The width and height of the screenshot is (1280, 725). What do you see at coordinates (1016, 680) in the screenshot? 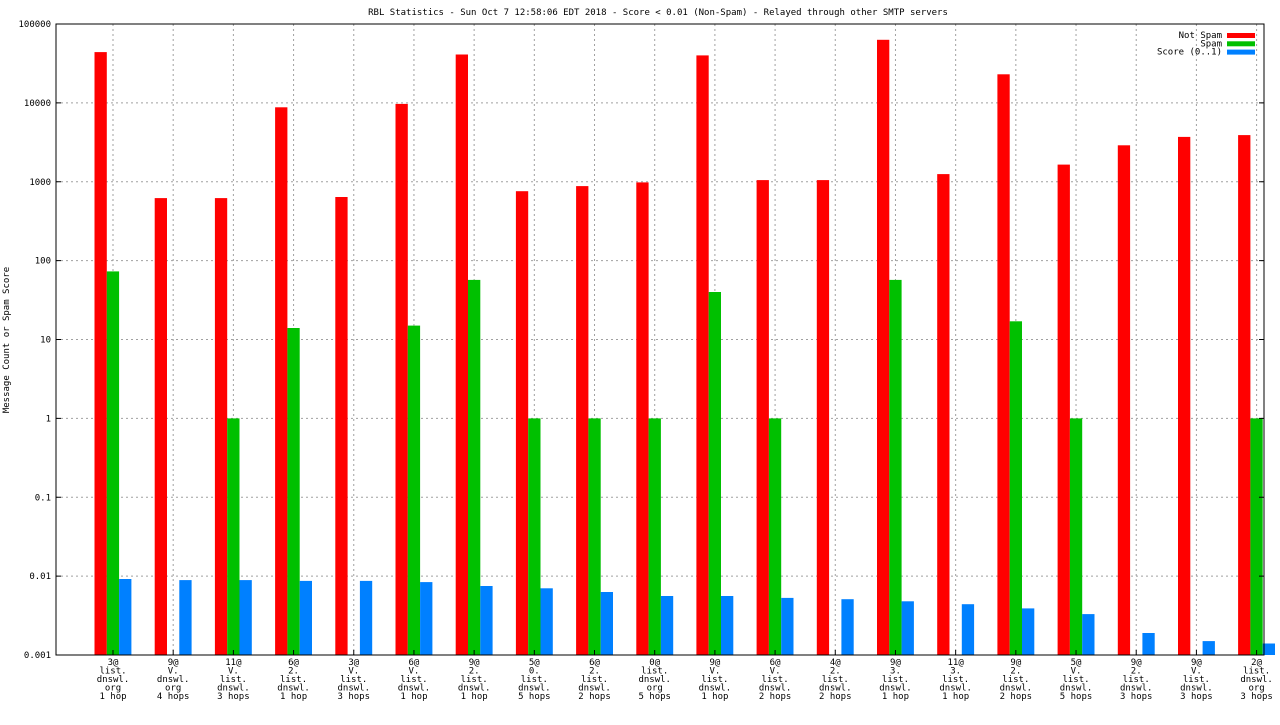
I see `x-tick-label: 9@ 2. list. dnswl. 2 hops` at bounding box center [1016, 680].